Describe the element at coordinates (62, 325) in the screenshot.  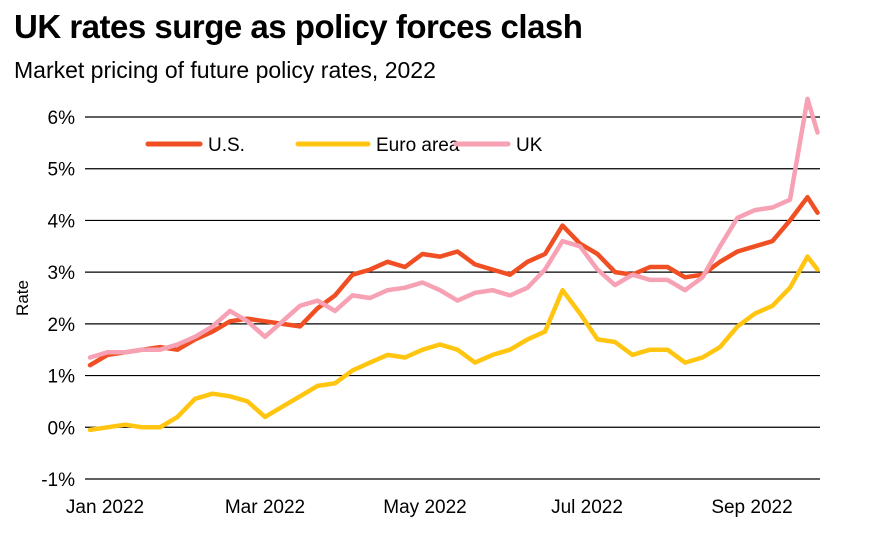
I see `y-tick-label: 2%` at that location.